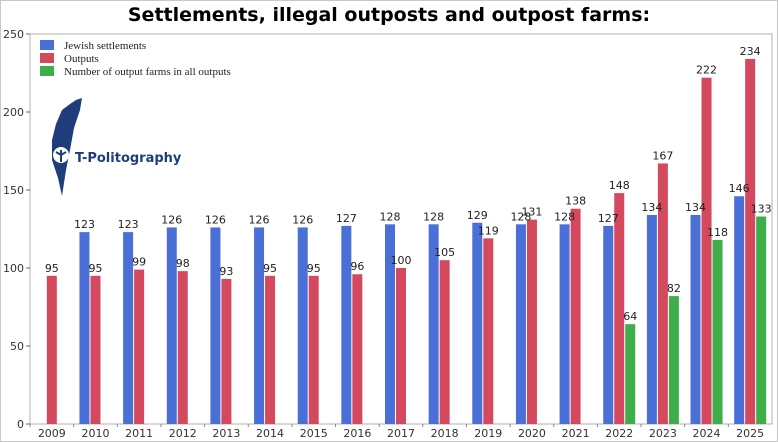  What do you see at coordinates (357, 433) in the screenshot?
I see `x-tick-label: 2016` at bounding box center [357, 433].